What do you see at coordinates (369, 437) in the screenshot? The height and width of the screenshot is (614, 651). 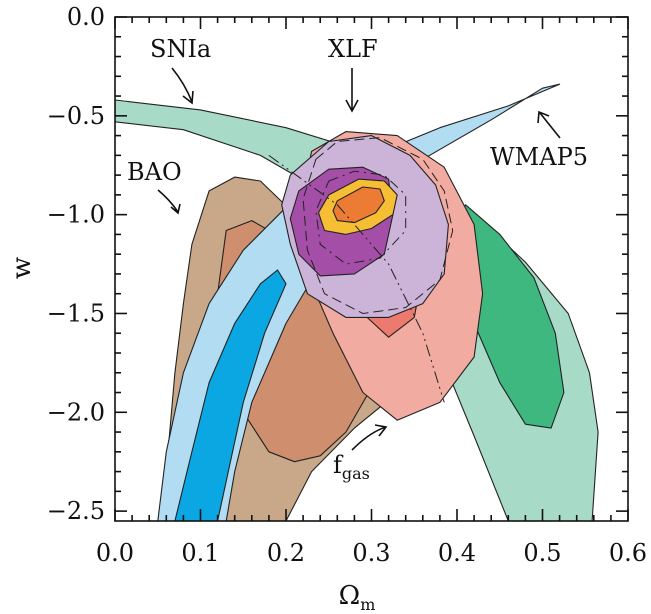 I see `arrow-fgas` at bounding box center [369, 437].